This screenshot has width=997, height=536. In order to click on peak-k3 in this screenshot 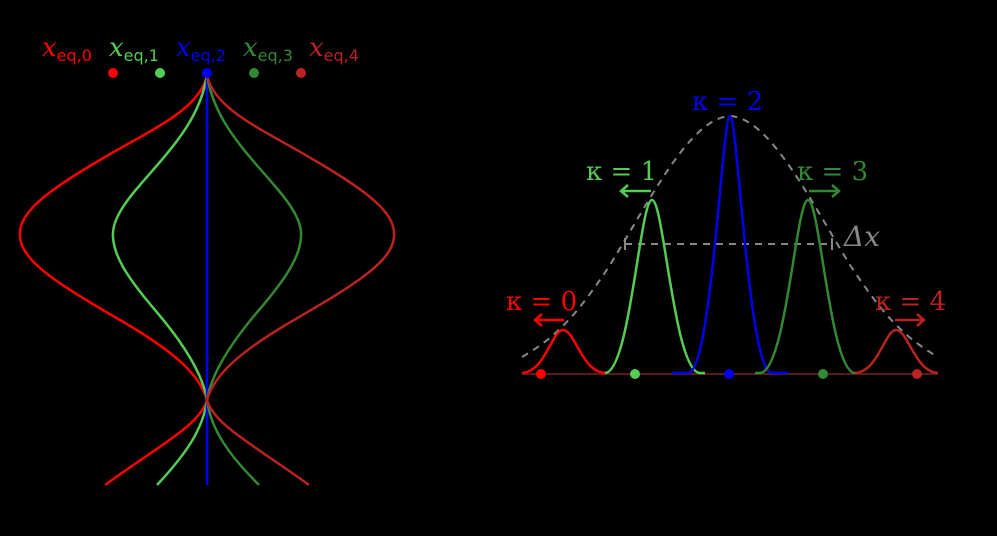, I will do `click(805, 286)`.